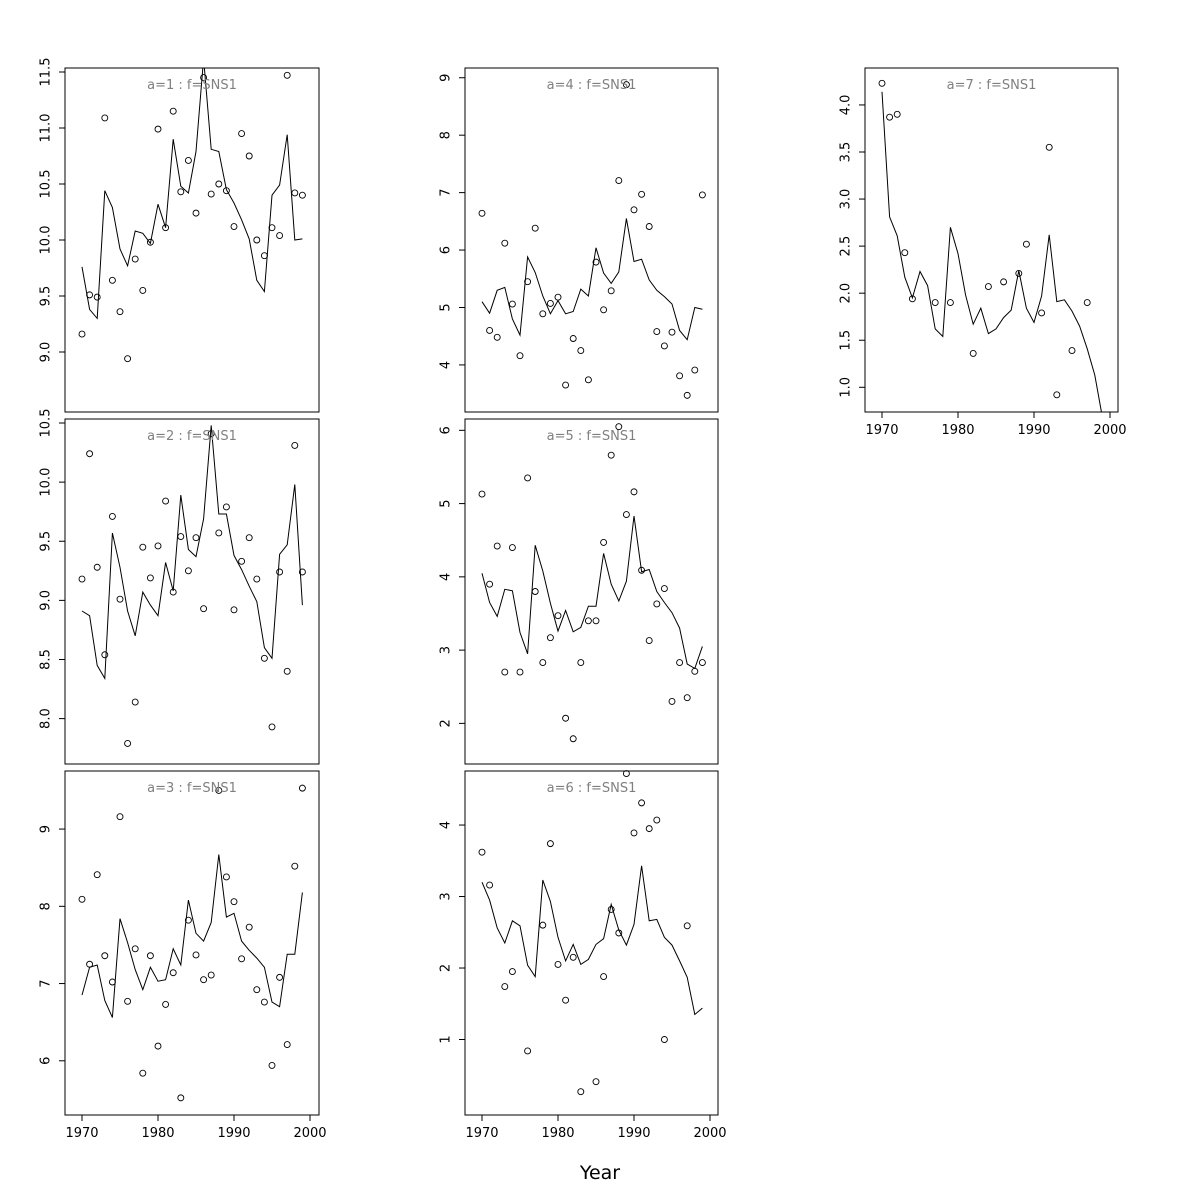  I want to click on panel-4: 4 5 6 7 8 9 a=4 : f=SNS1, so click(579, 240).